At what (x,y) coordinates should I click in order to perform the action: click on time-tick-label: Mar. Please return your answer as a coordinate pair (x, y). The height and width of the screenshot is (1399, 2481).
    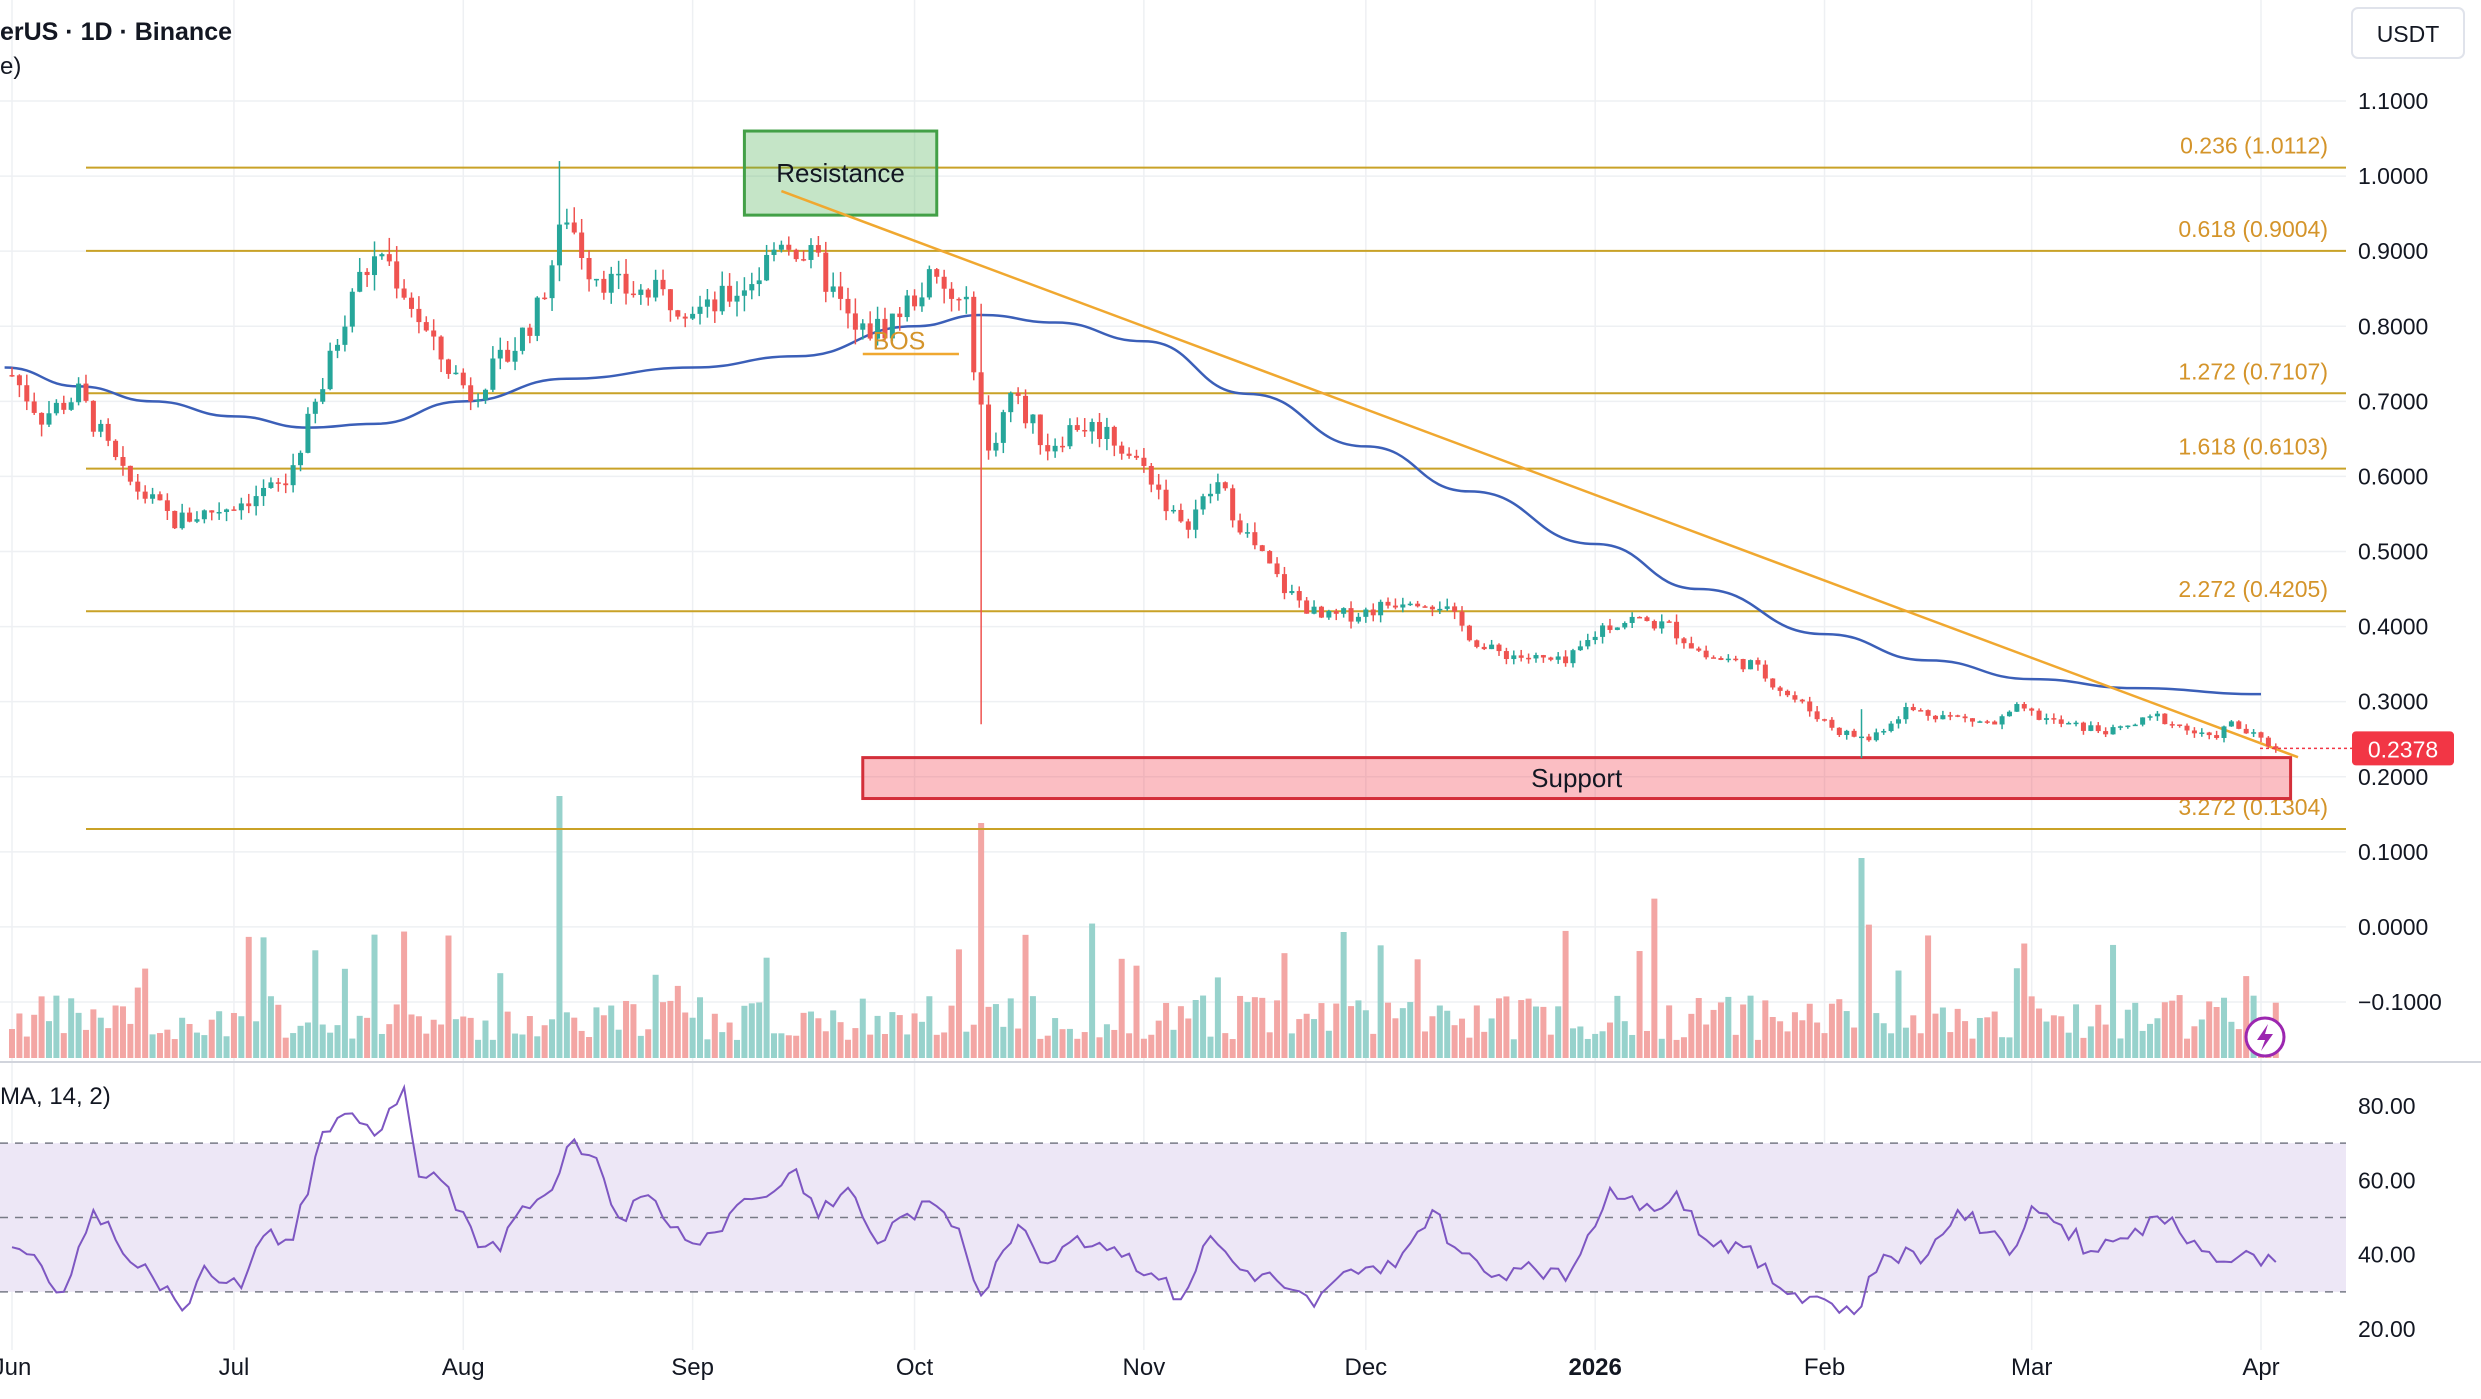
    Looking at the image, I should click on (2031, 1367).